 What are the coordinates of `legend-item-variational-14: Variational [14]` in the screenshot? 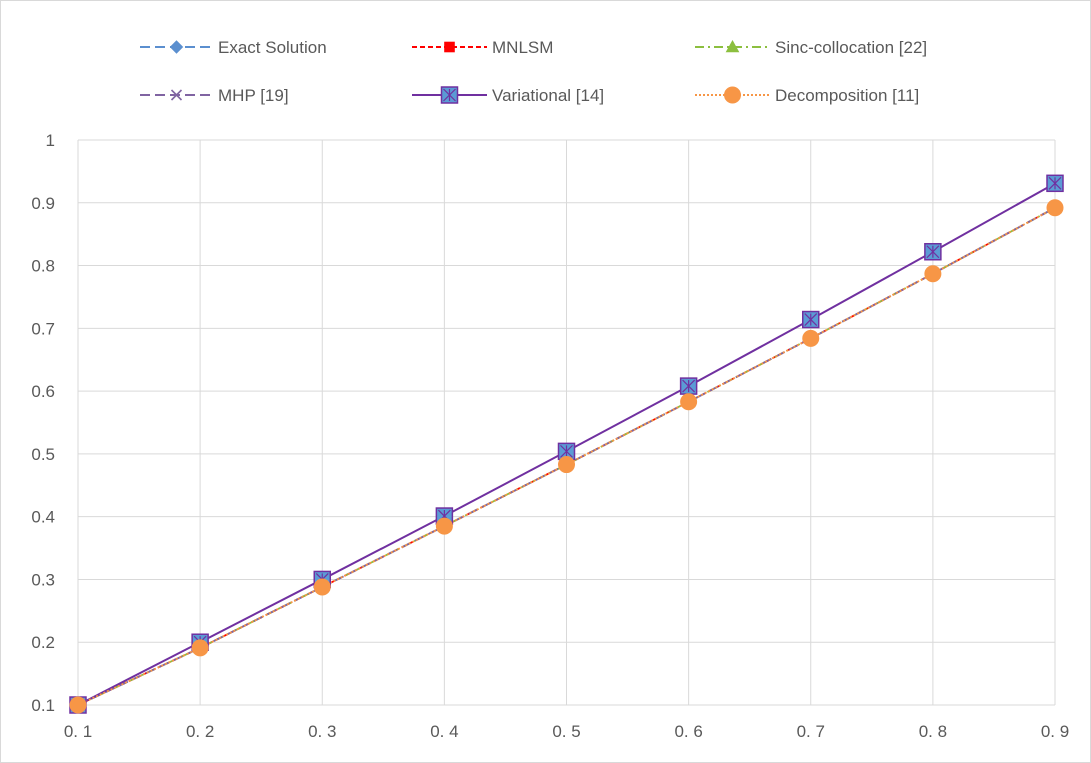 It's located at (508, 95).